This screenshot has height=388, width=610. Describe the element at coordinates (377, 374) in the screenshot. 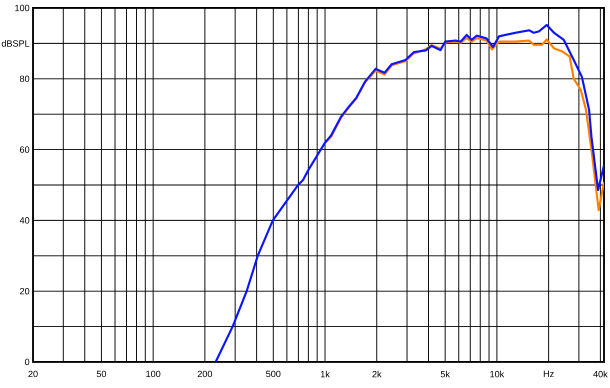

I see `x-tick-label: 2k` at that location.